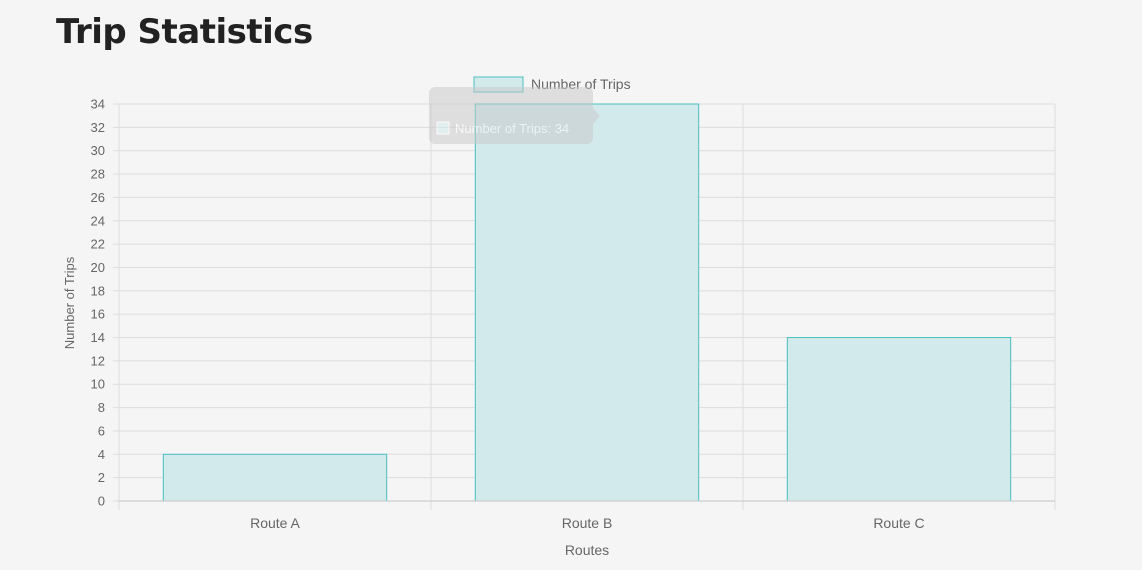 Image resolution: width=1142 pixels, height=570 pixels. I want to click on y-tick-label: 14, so click(98, 337).